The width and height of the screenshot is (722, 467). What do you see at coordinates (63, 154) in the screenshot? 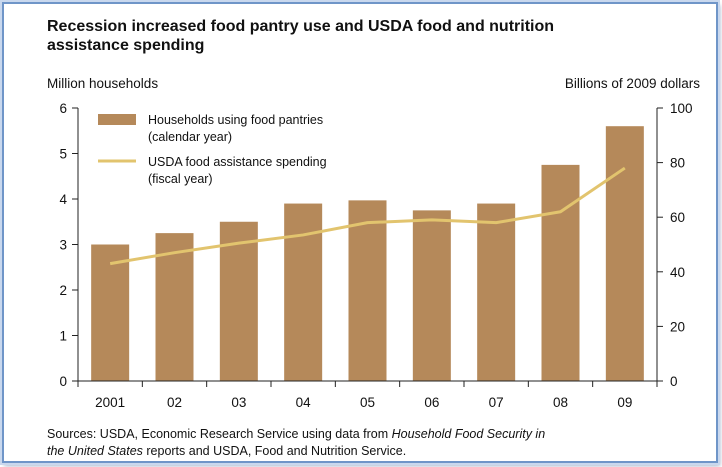
I see `left-tick-label-5: 5` at bounding box center [63, 154].